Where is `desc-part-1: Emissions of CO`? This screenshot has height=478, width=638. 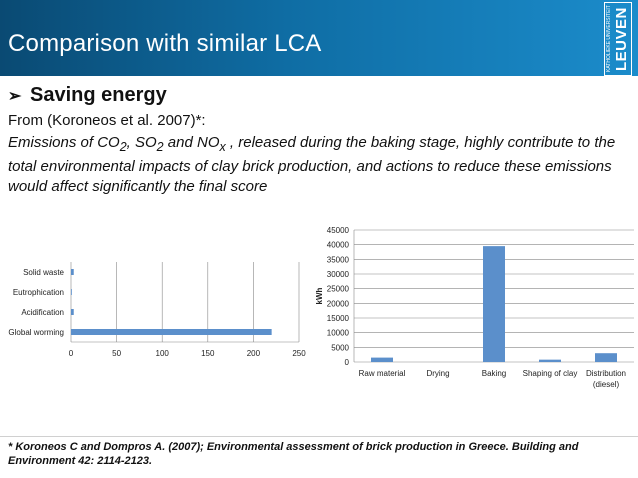 desc-part-1: Emissions of CO is located at coordinates (64, 142).